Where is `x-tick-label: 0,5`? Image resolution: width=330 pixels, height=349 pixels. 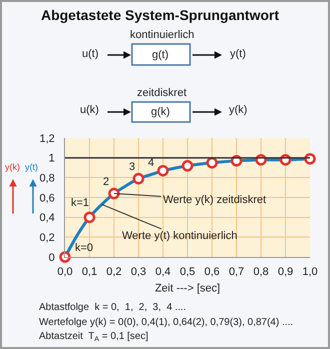 x-tick-label: 0,5 is located at coordinates (188, 272).